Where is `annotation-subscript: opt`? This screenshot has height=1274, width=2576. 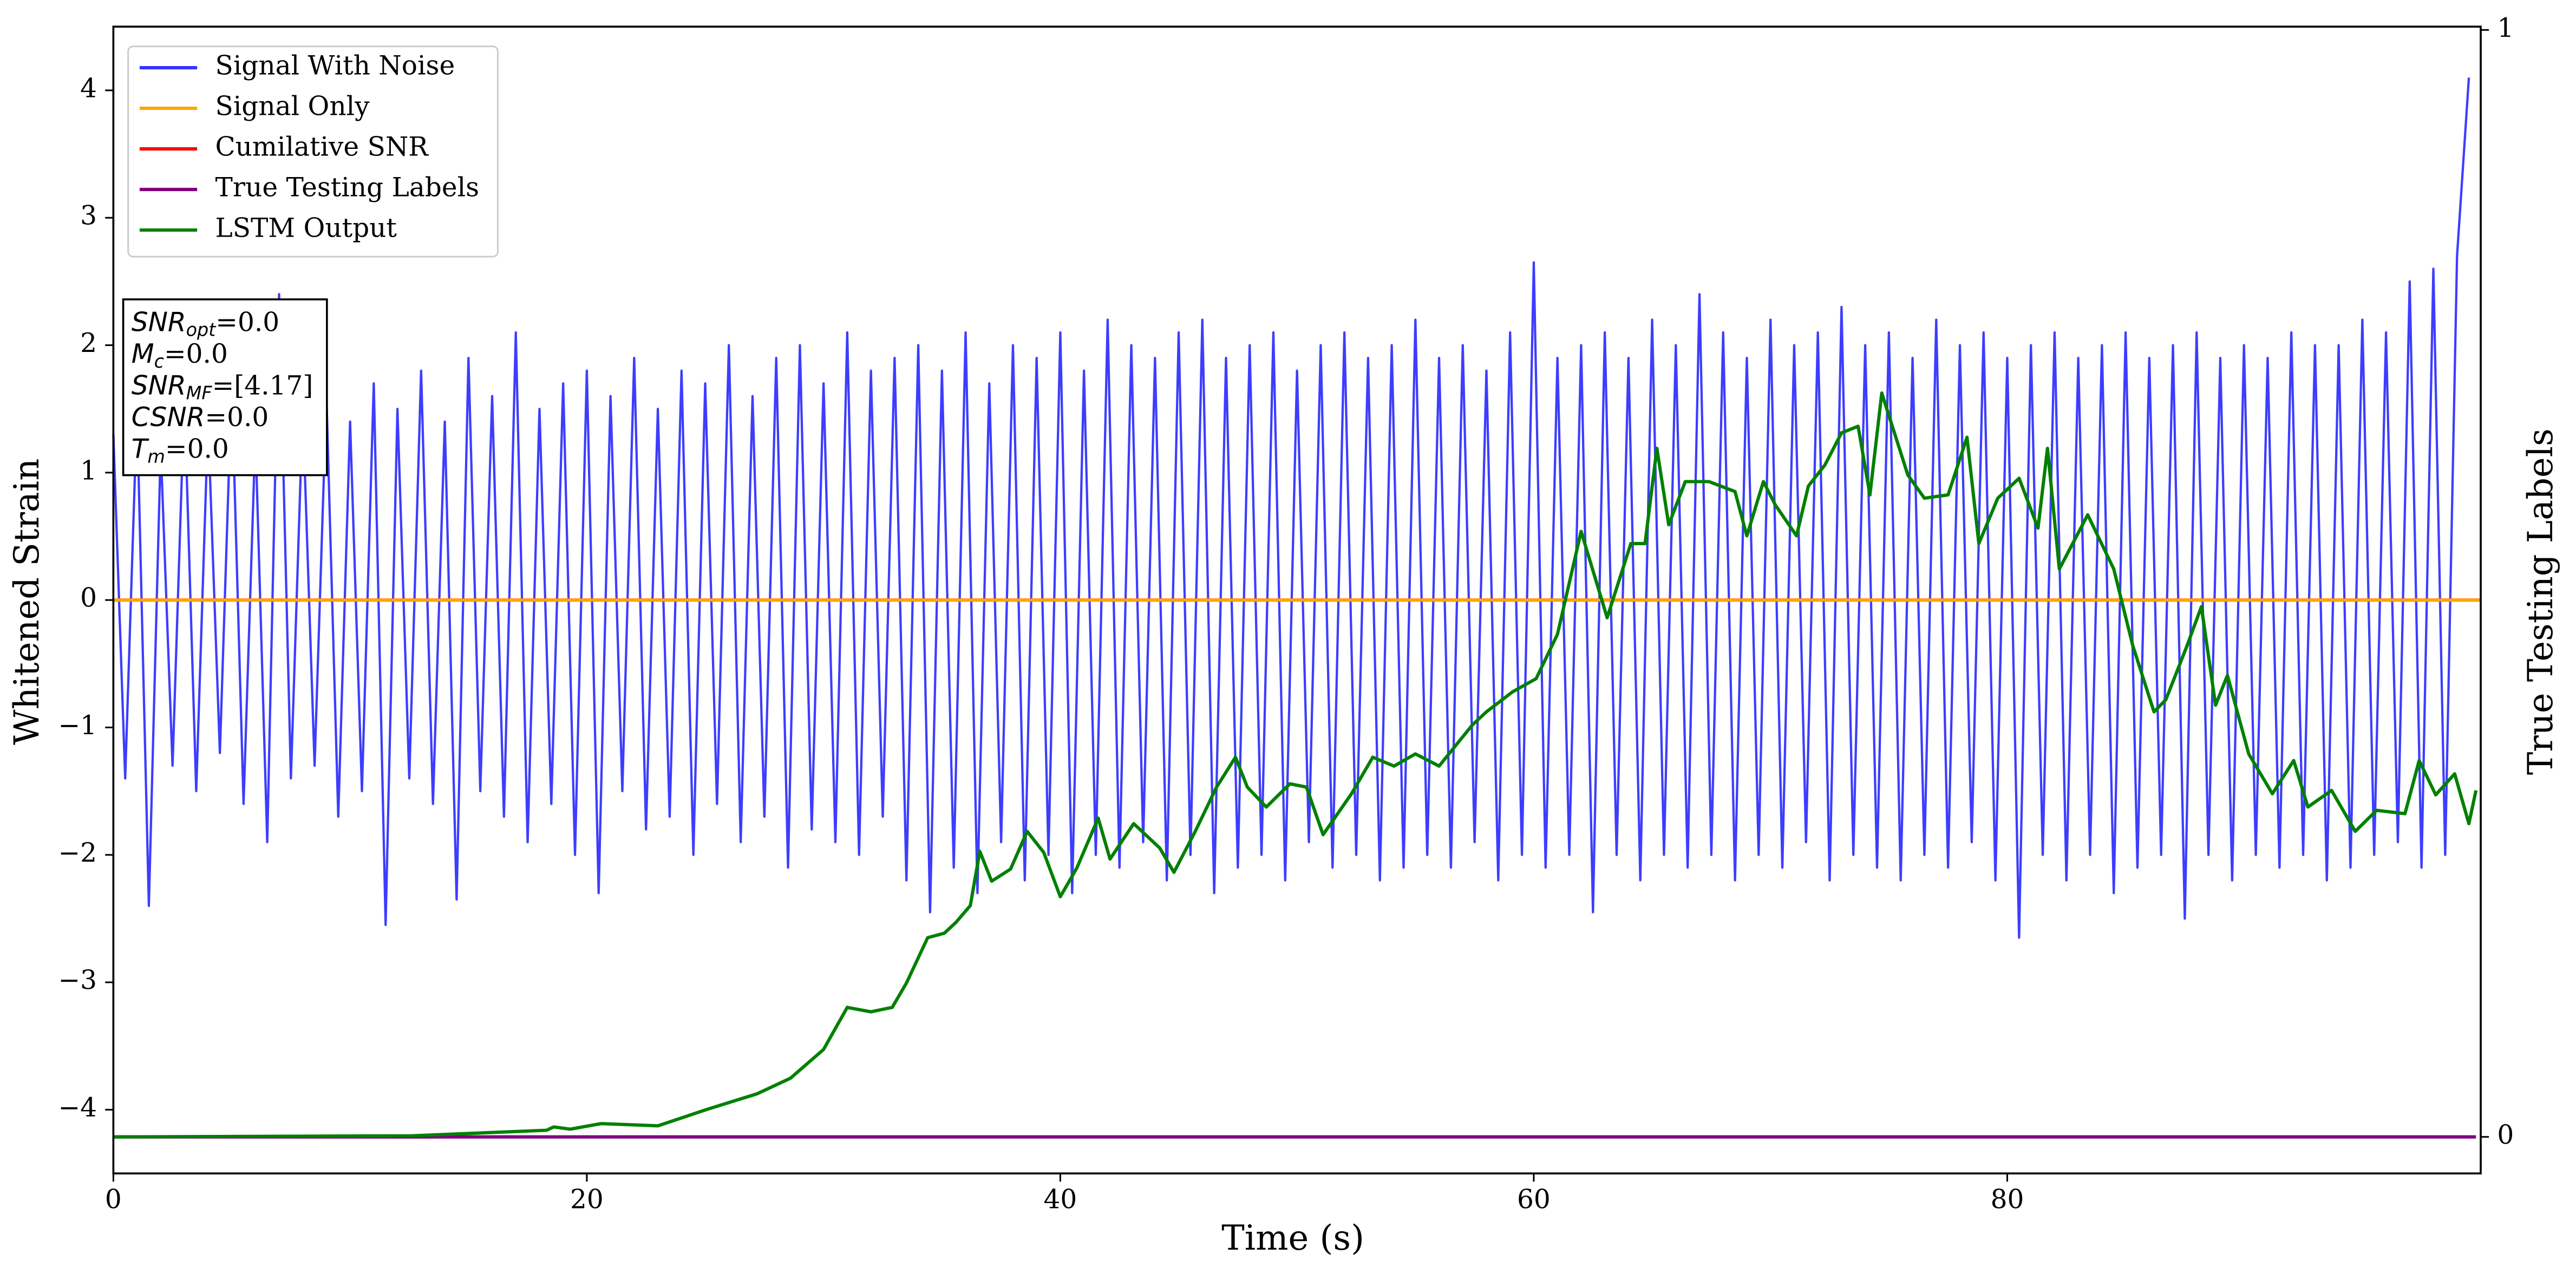
annotation-subscript: opt is located at coordinates (202, 329).